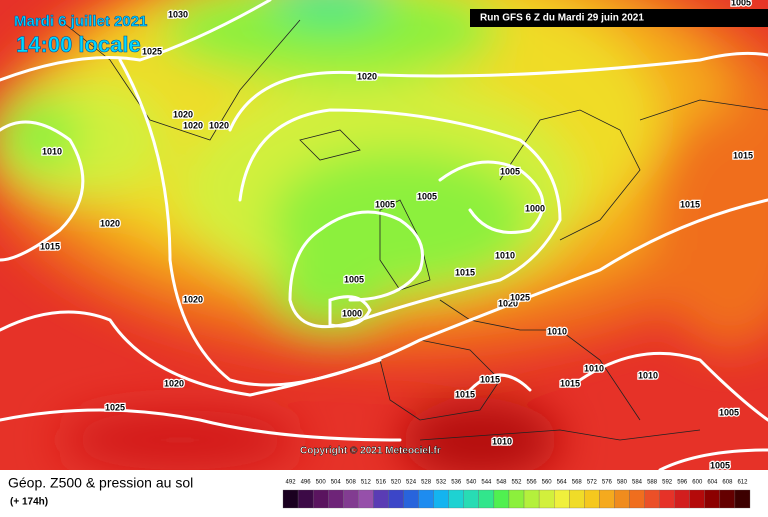 The width and height of the screenshot is (768, 517). Describe the element at coordinates (486, 483) in the screenshot. I see `scale-label: 544` at that location.